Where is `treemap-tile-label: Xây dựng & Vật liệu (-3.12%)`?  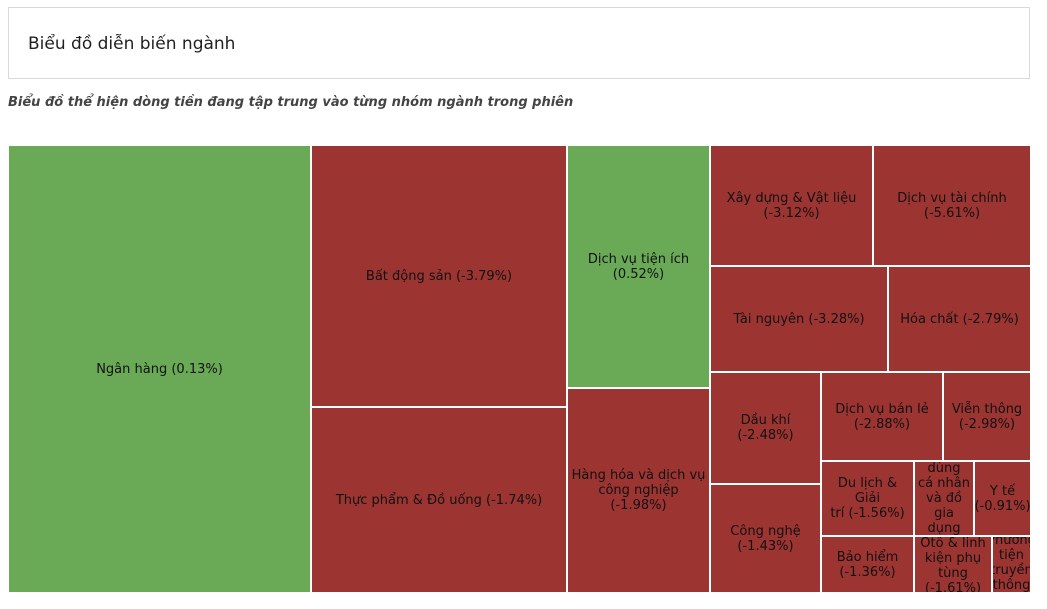
treemap-tile-label: Xây dựng & Vật liệu (-3.12%) is located at coordinates (791, 205).